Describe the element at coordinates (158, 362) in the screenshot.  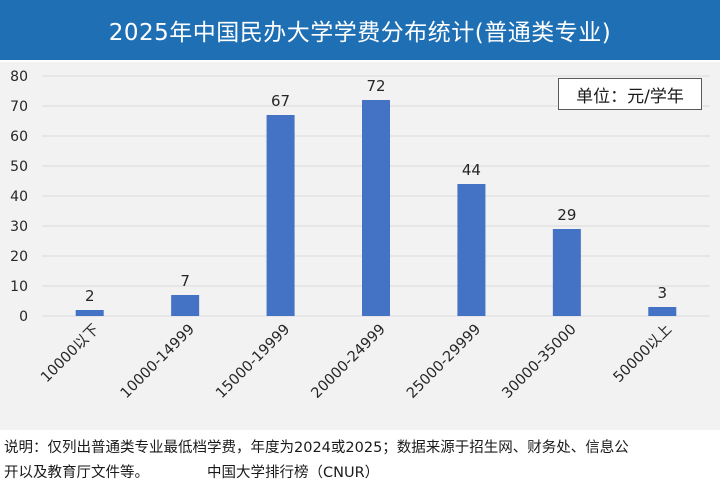
I see `x-tick-label: 10000-14999` at that location.